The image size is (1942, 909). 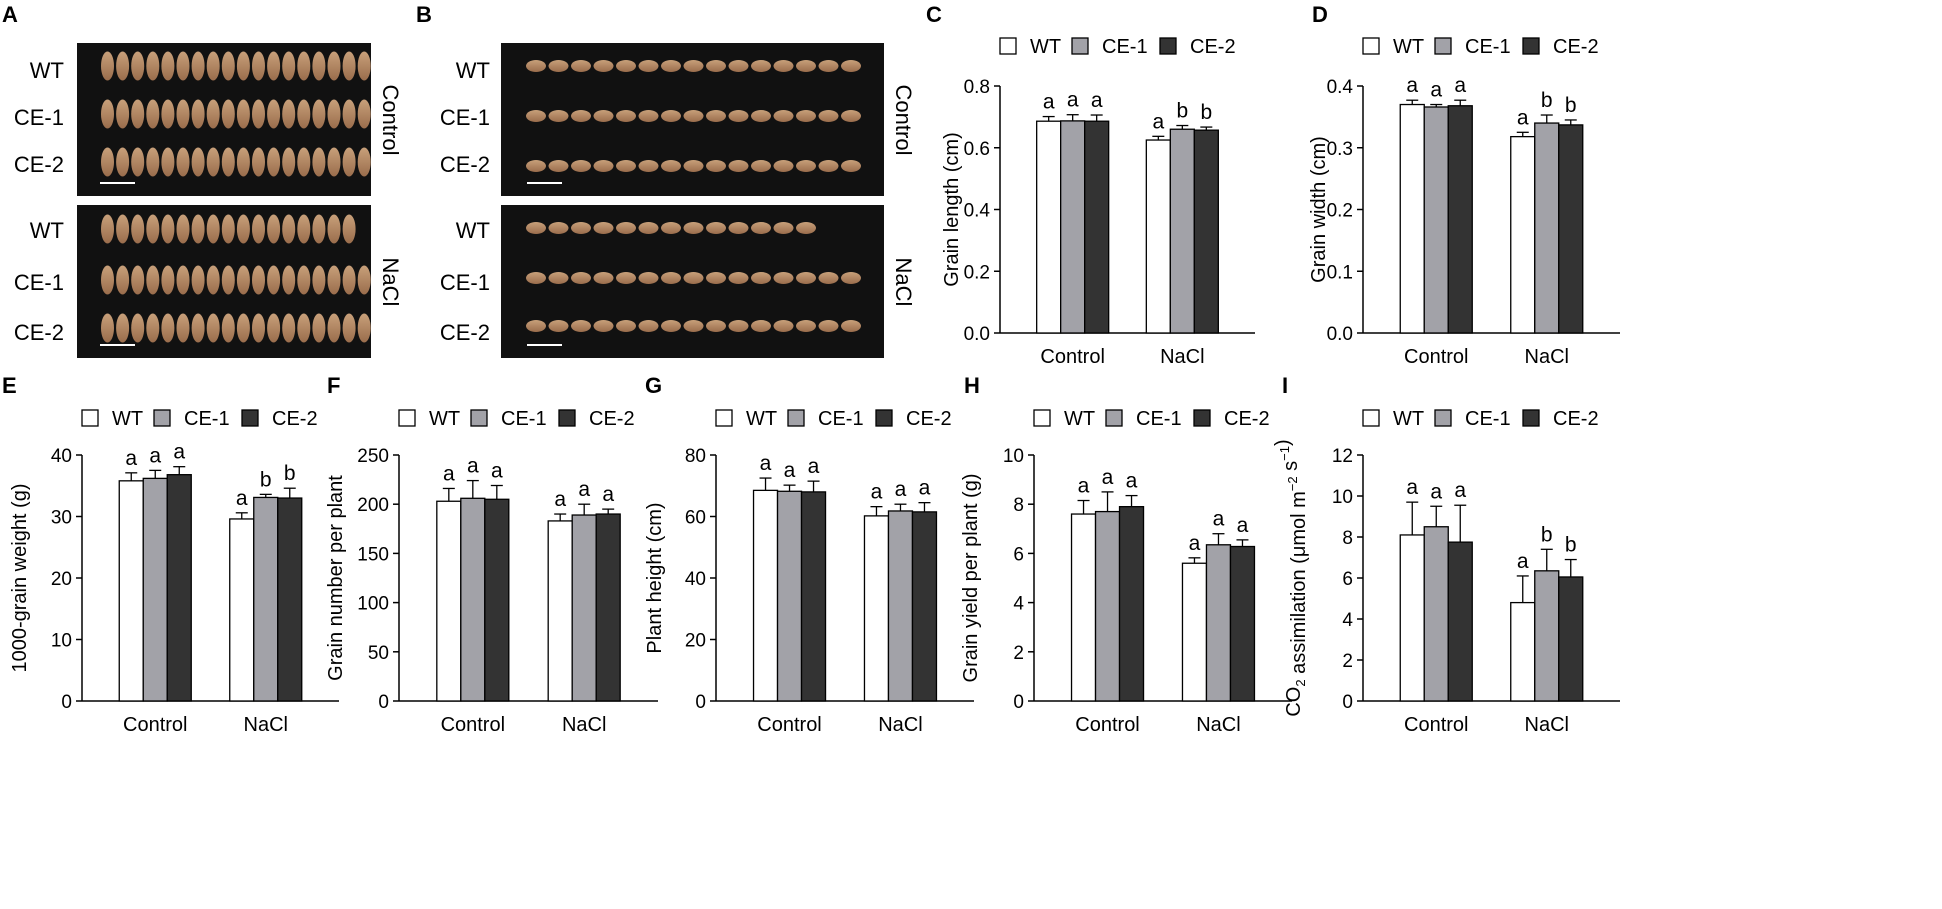 What do you see at coordinates (266, 599) in the screenshot?
I see `bar-ce-1-nacl` at bounding box center [266, 599].